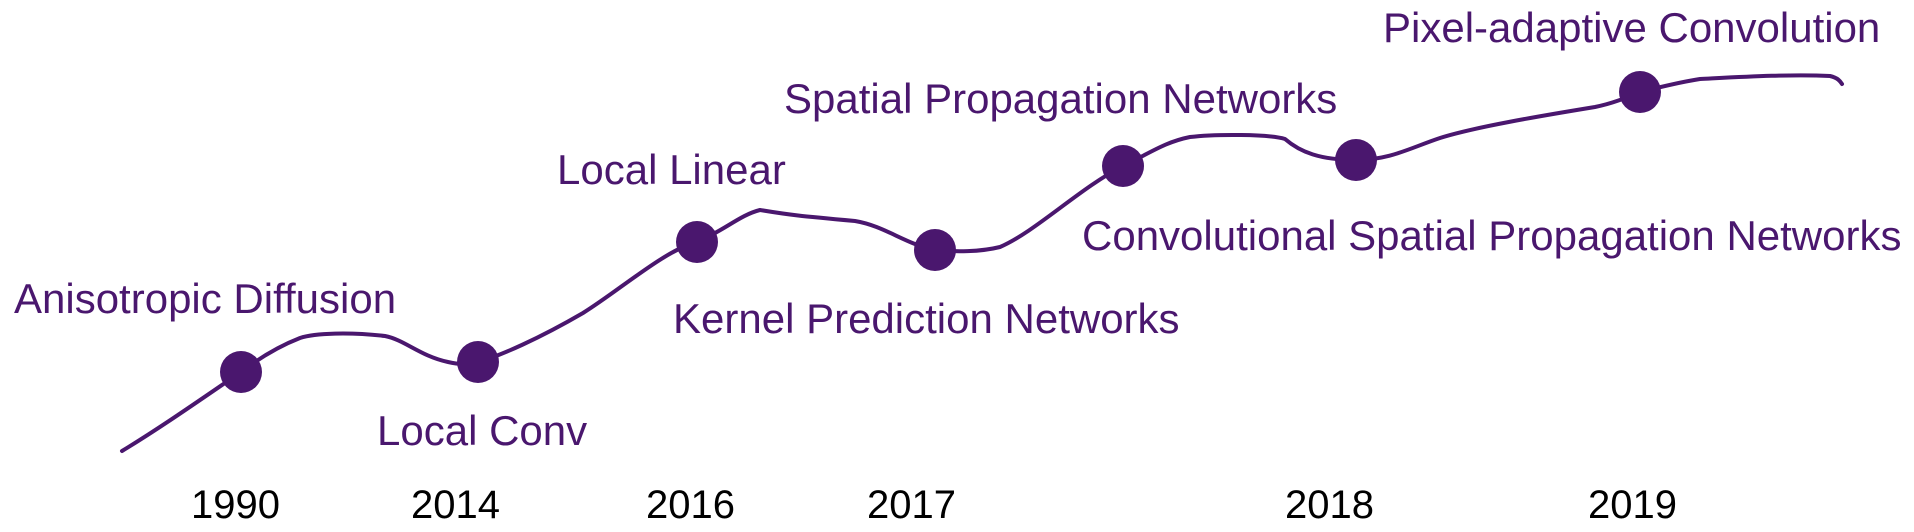  I want to click on year-label-1990: 1990, so click(235, 505).